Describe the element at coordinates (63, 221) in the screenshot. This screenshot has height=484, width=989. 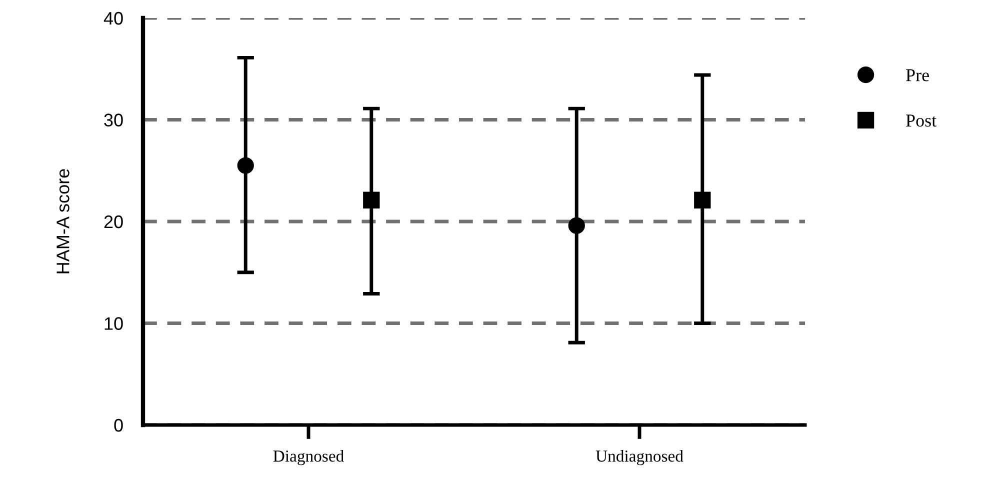
I see `y-axis-title: HAM-A score` at that location.